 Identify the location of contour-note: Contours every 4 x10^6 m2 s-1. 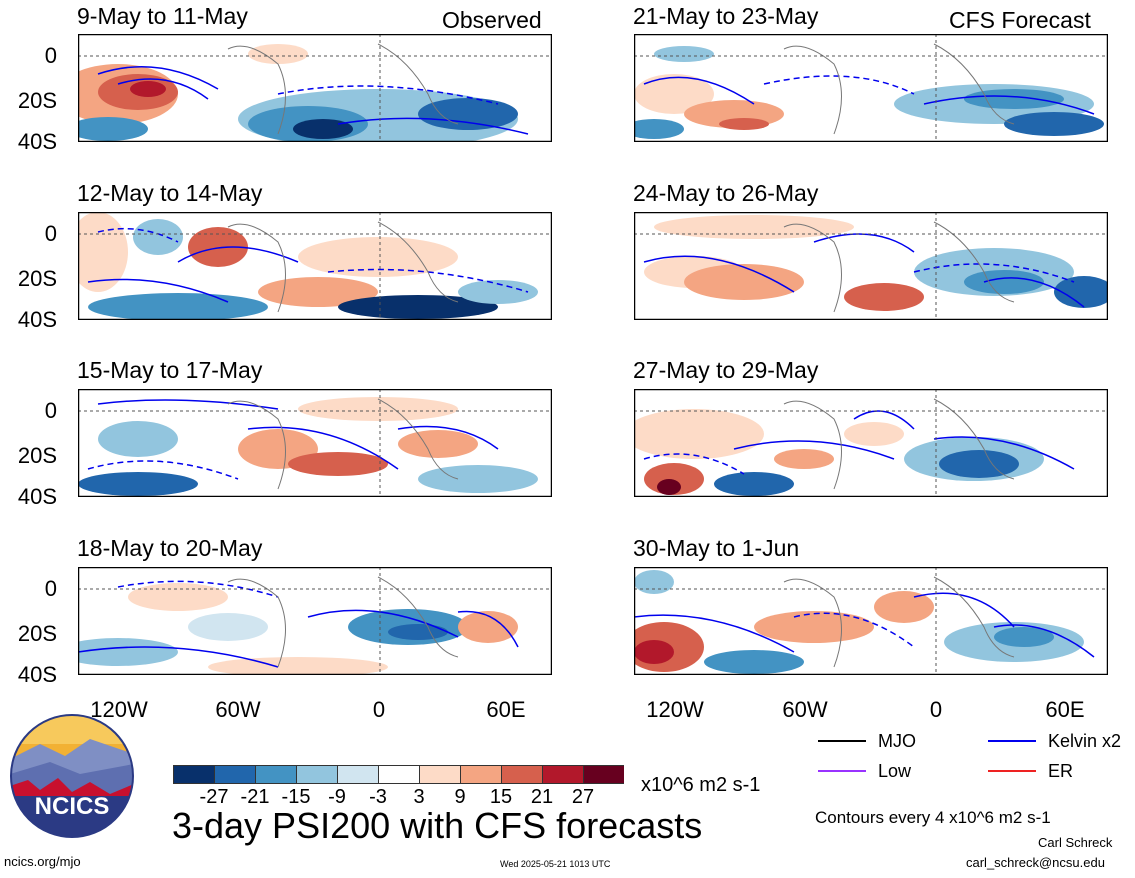
(933, 817).